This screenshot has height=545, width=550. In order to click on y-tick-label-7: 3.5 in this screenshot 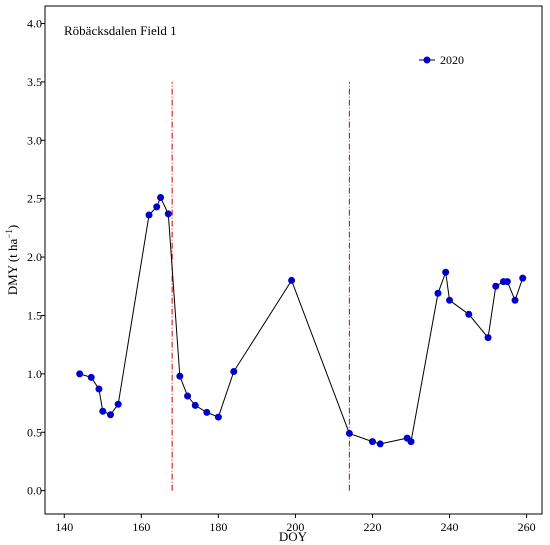, I will do `click(34, 82)`.